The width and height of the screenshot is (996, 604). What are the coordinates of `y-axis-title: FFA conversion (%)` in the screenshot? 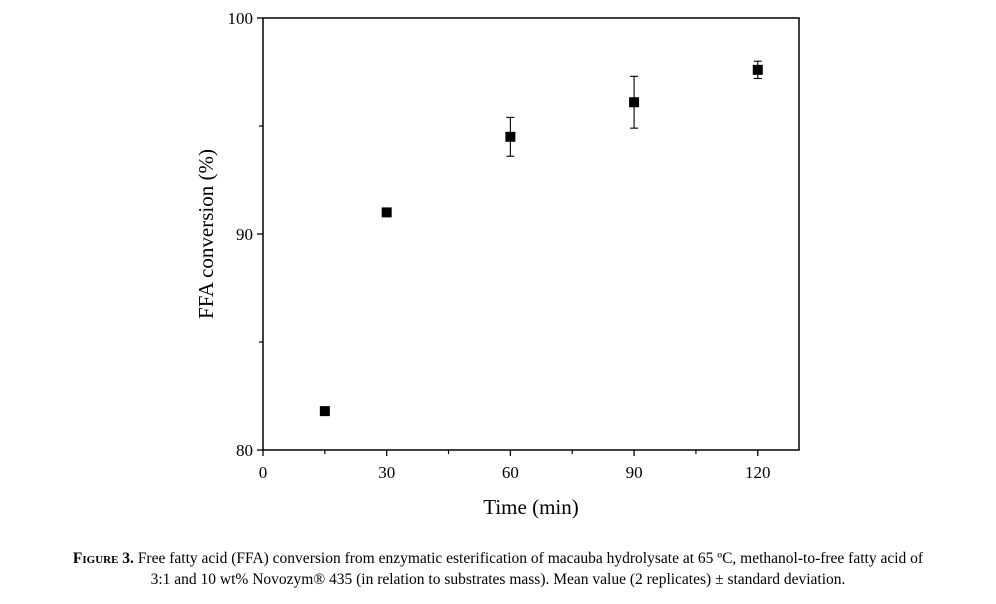 It's located at (206, 234).